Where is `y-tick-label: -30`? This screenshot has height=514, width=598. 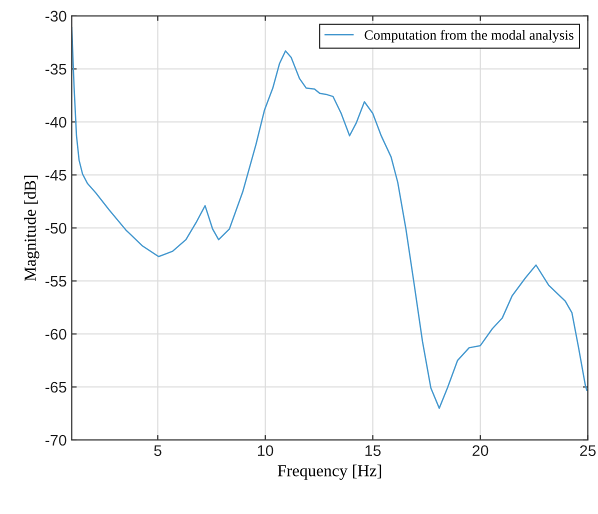 y-tick-label: -30 is located at coordinates (56, 16).